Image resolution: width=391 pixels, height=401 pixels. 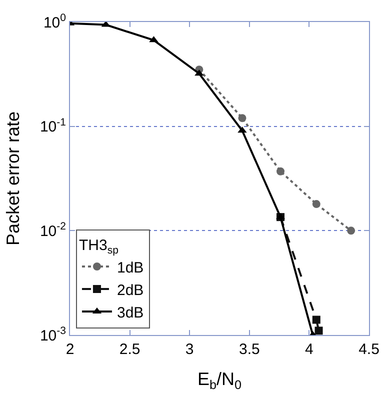 What do you see at coordinates (309, 349) in the screenshot?
I see `x-tick-label: 4` at bounding box center [309, 349].